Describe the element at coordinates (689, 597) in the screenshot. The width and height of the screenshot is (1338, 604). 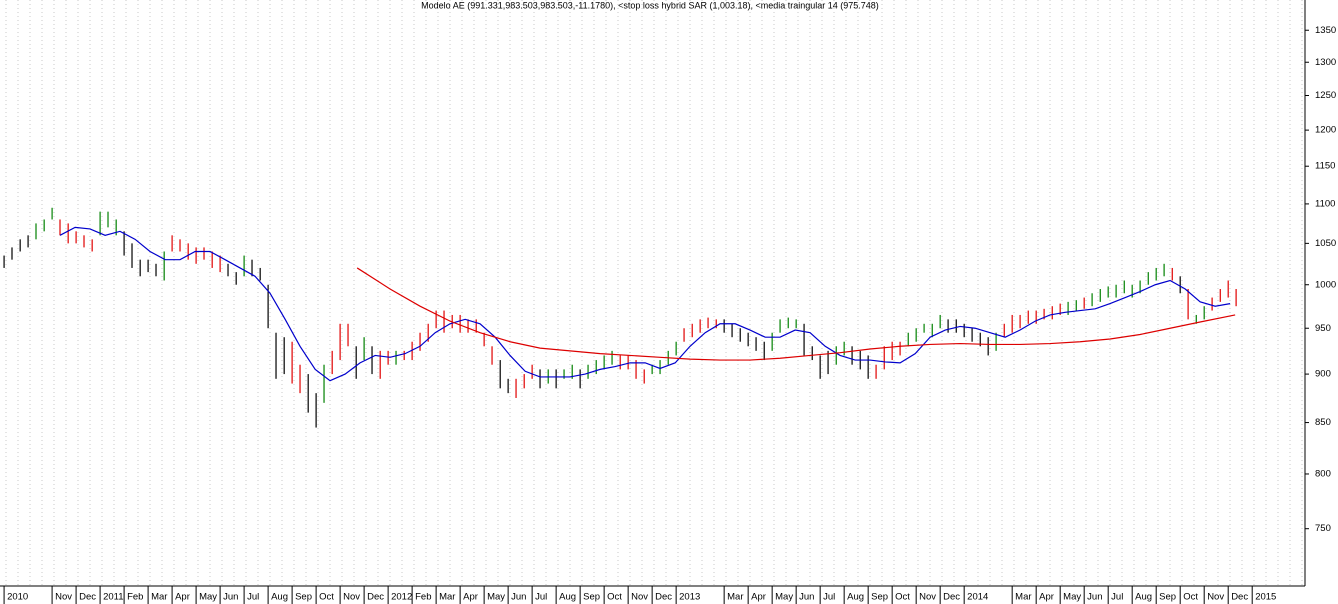
I see `x-tick-label: 2013` at that location.